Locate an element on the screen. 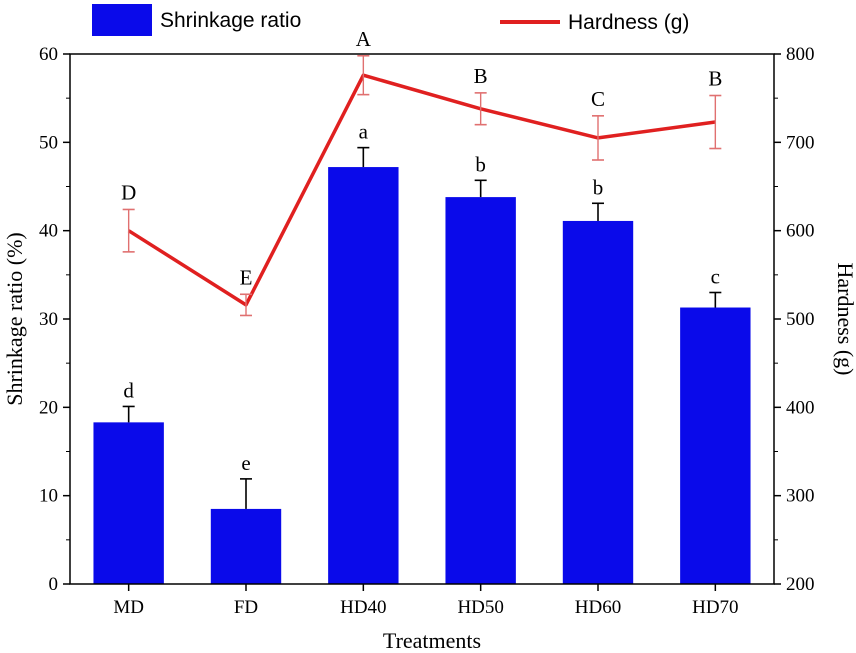 Image resolution: width=856 pixels, height=653 pixels. x-tick-label: HD60 is located at coordinates (598, 607).